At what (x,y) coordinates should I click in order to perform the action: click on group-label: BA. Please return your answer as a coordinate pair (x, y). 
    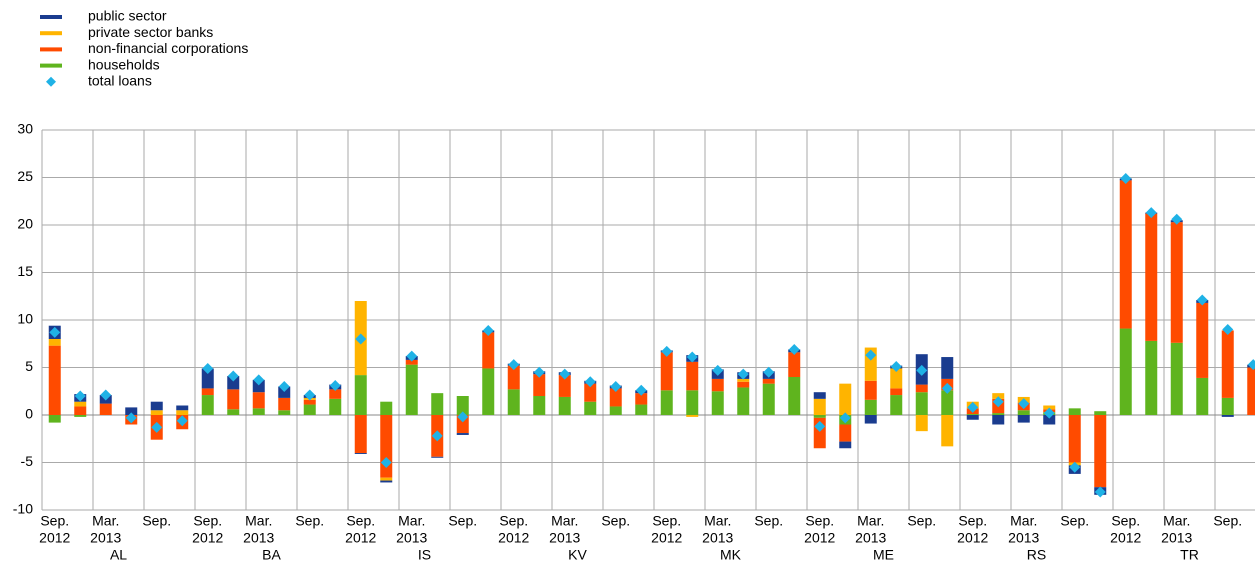
    Looking at the image, I should click on (271, 555).